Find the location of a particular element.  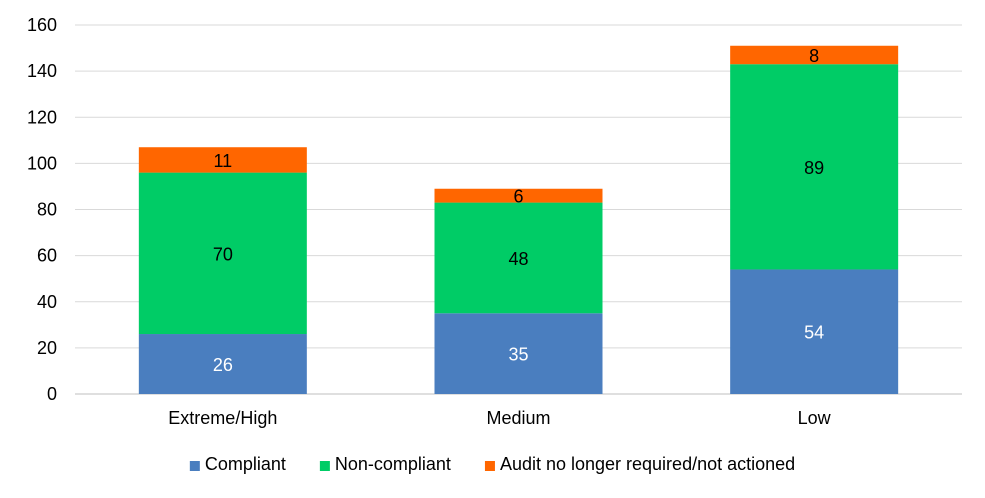

data-label: 70 is located at coordinates (223, 254).